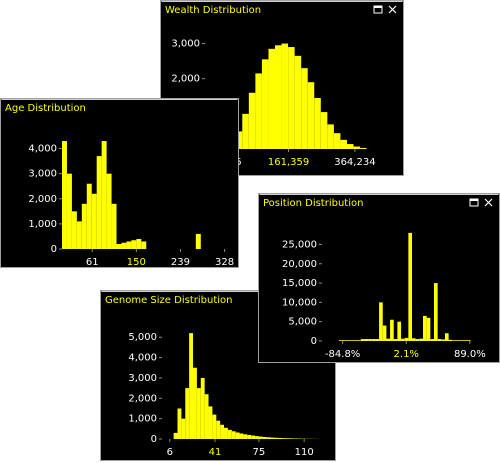 This screenshot has height=463, width=500. I want to click on y-tick-label: 15,000, so click(299, 283).